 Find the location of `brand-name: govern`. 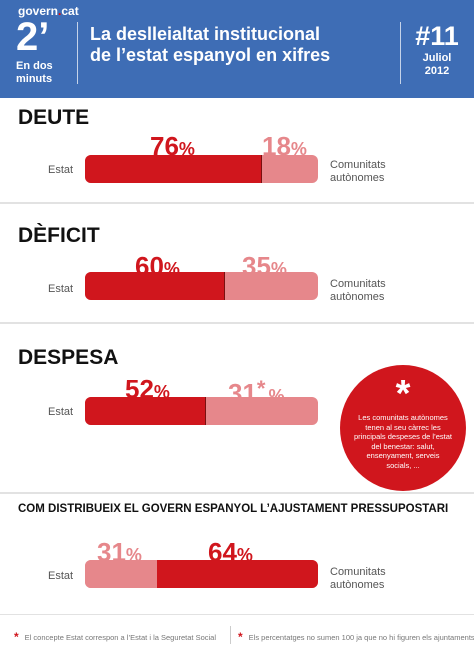

brand-name: govern is located at coordinates (38, 11).